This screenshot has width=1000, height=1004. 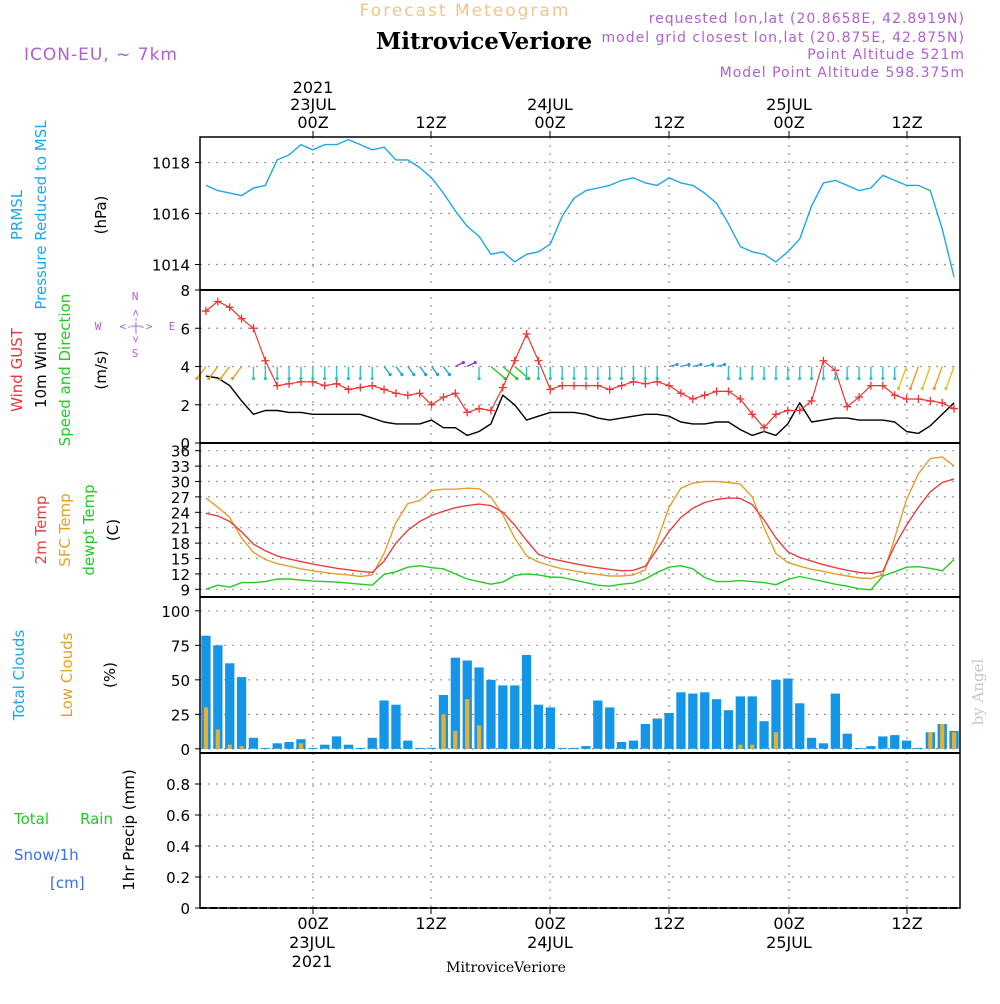 I want to click on footer-location: MitroviceVeriore, so click(x=506, y=968).